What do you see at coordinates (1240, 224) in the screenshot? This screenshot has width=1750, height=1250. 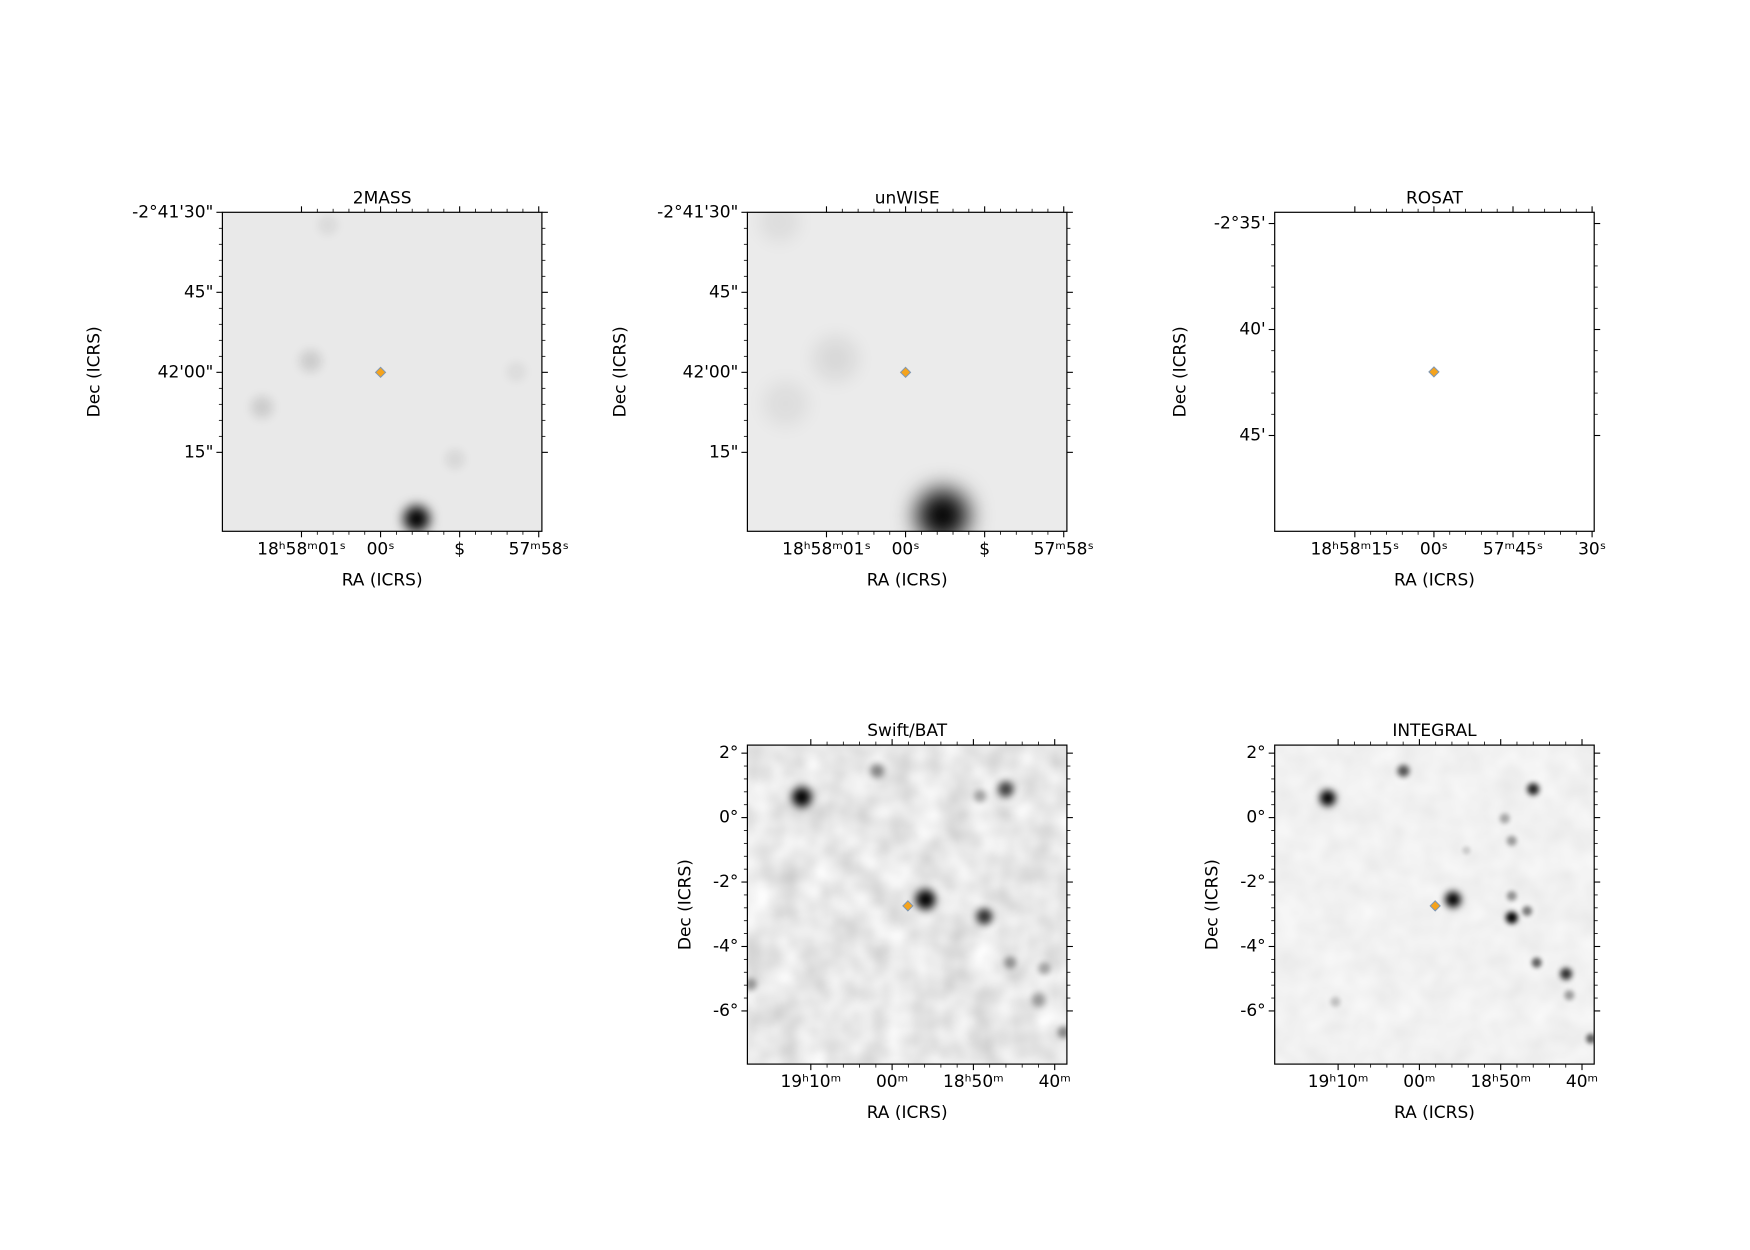 I see `y-tick-label: -2°35'` at bounding box center [1240, 224].